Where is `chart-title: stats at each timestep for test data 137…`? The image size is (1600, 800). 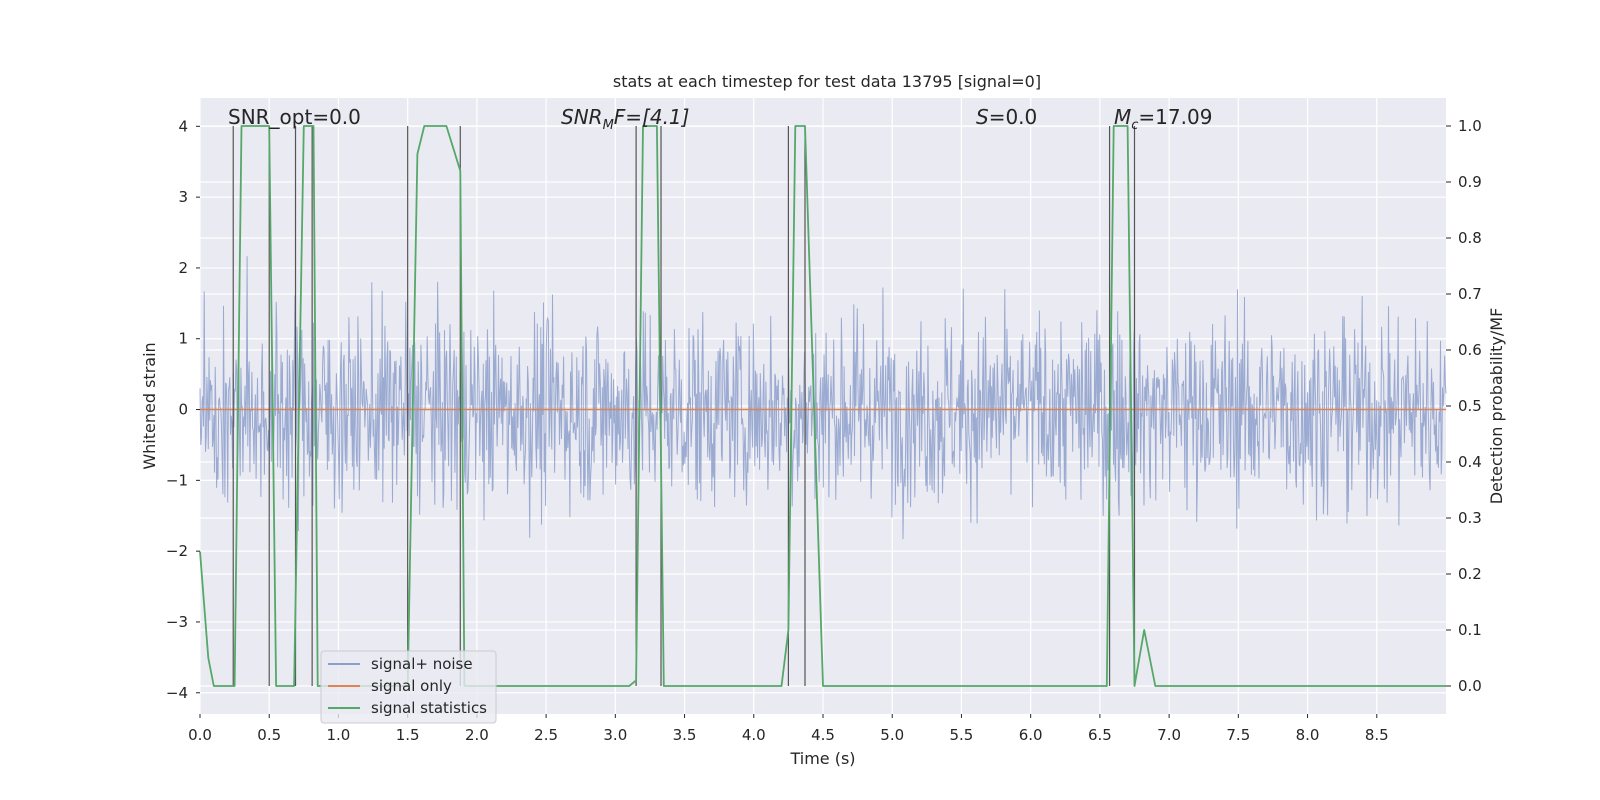
chart-title: stats at each timestep for test data 137… is located at coordinates (827, 81).